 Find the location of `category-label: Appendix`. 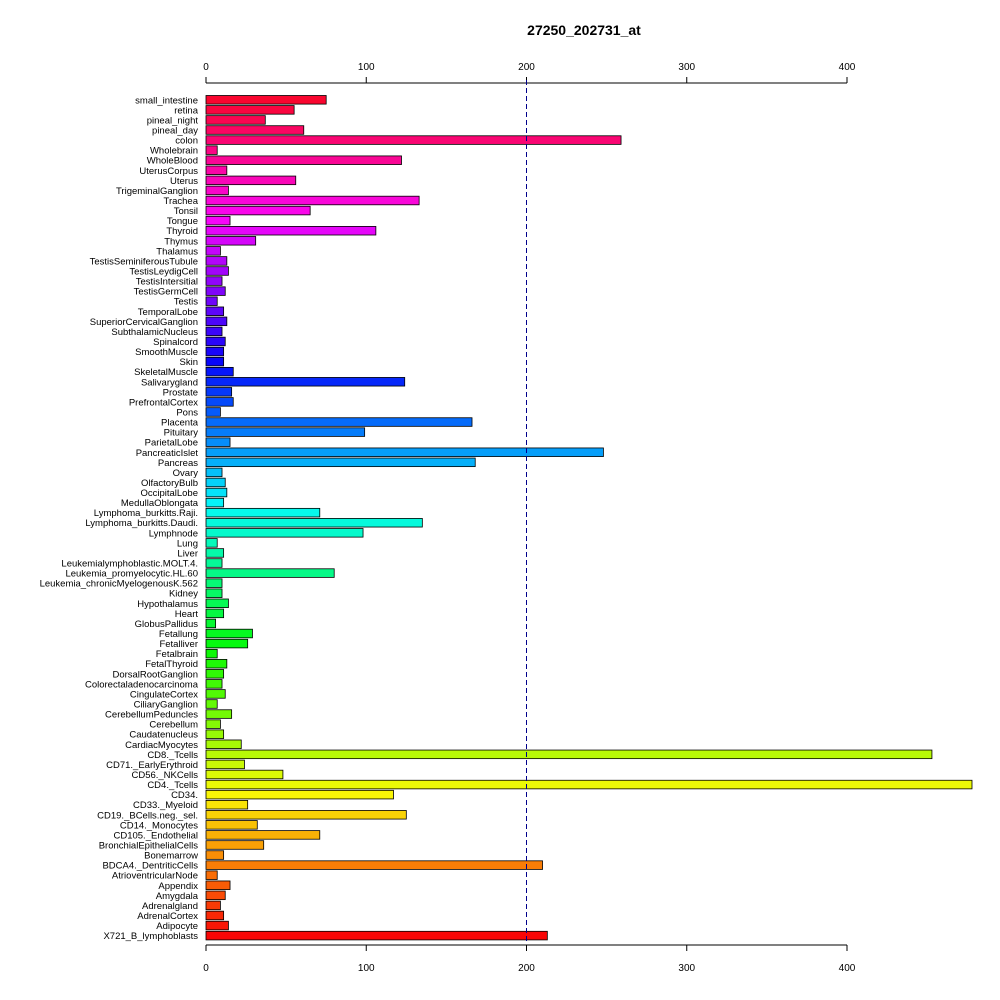

category-label: Appendix is located at coordinates (178, 886).